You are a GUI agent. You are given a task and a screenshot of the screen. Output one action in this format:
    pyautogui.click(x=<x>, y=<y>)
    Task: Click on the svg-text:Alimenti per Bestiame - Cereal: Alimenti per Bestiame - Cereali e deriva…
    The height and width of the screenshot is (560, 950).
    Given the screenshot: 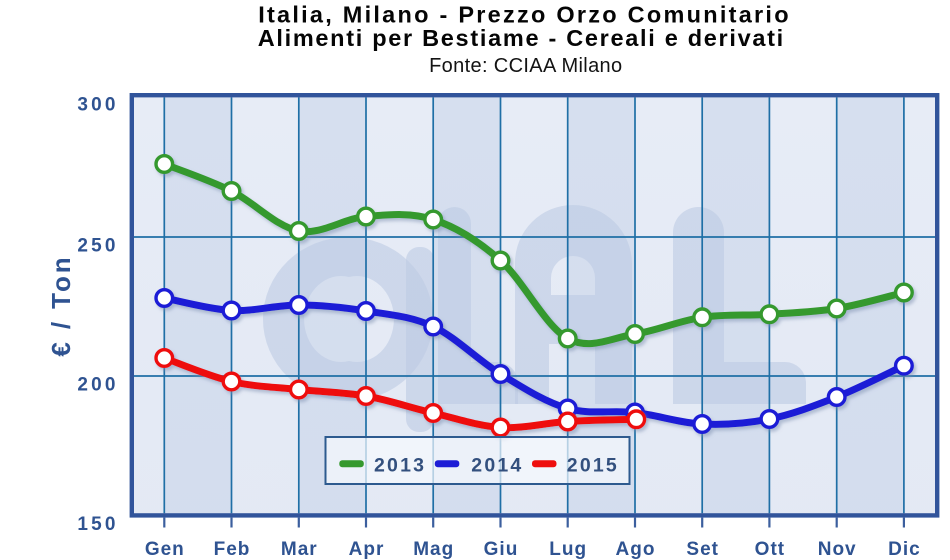 What is the action you would take?
    pyautogui.click(x=521, y=38)
    